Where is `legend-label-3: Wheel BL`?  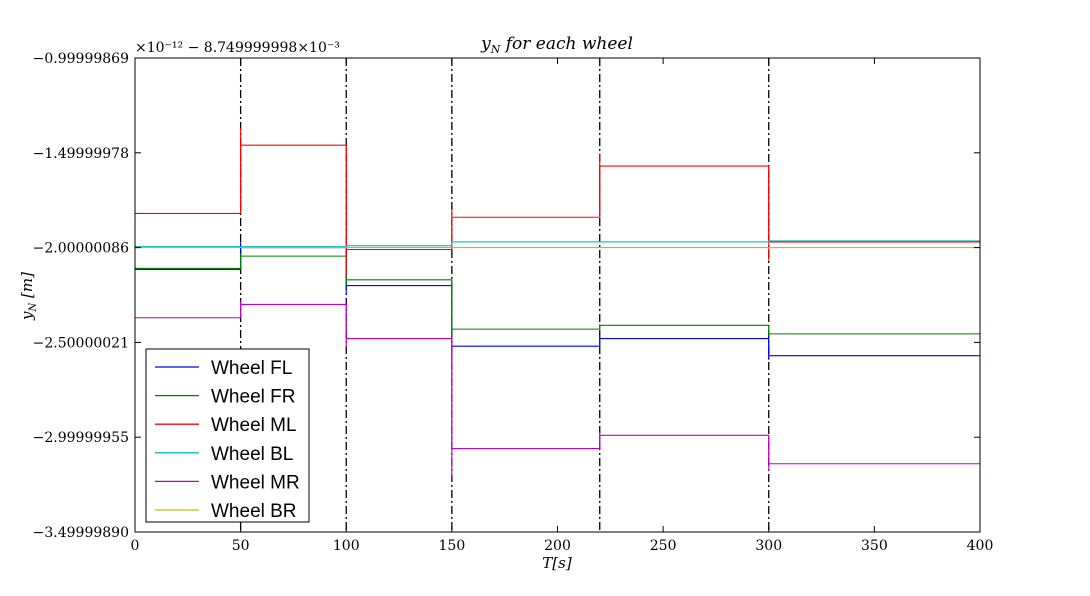 legend-label-3: Wheel BL is located at coordinates (252, 454).